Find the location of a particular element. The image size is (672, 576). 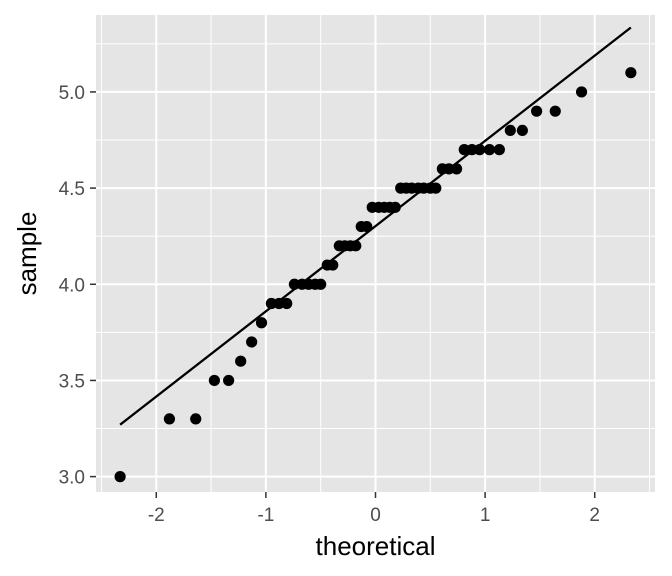

x-tick-label: 2 is located at coordinates (594, 515).